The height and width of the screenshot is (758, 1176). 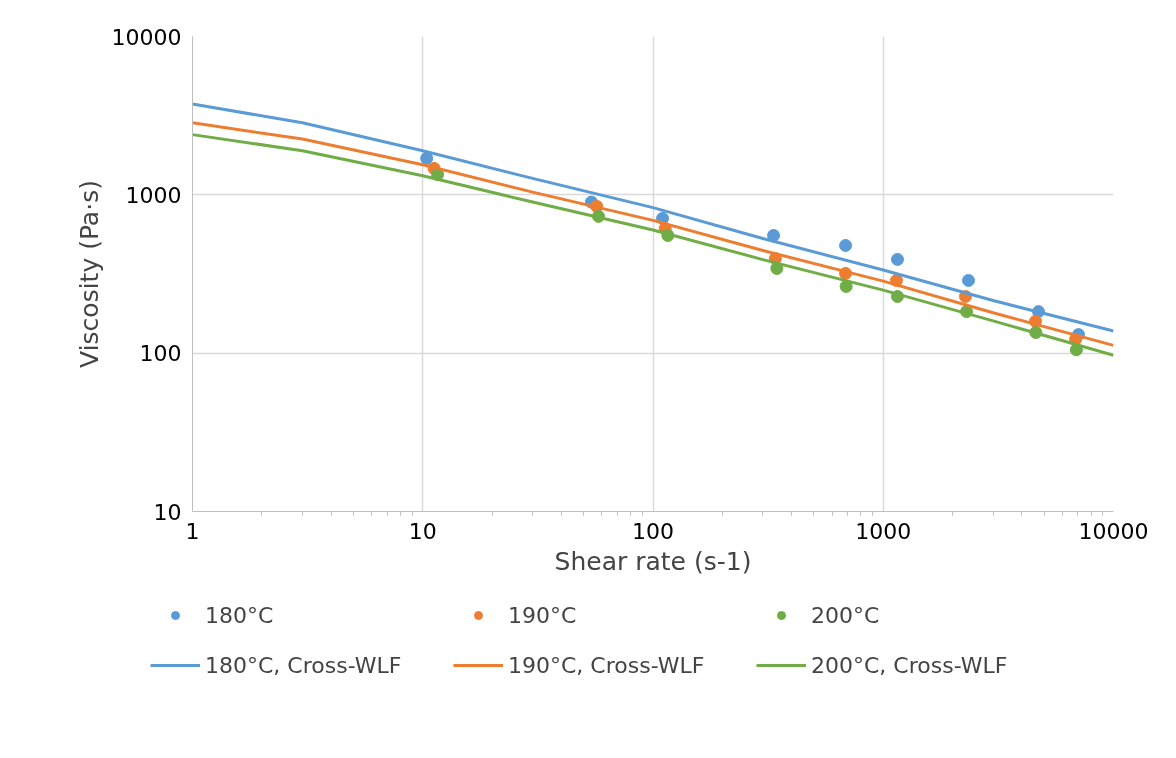 I want to click on x-axis-title: Shear rate (s-1), so click(x=653, y=561).